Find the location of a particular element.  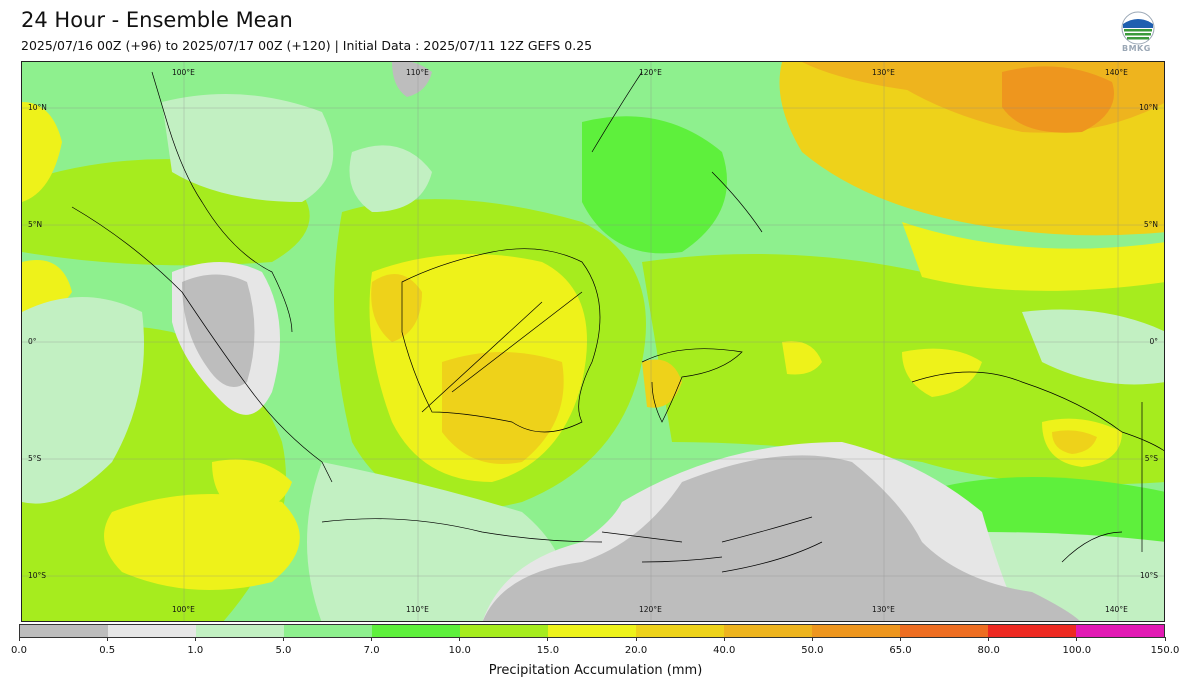

colorbar-tick-label: 80.0 is located at coordinates (988, 650).